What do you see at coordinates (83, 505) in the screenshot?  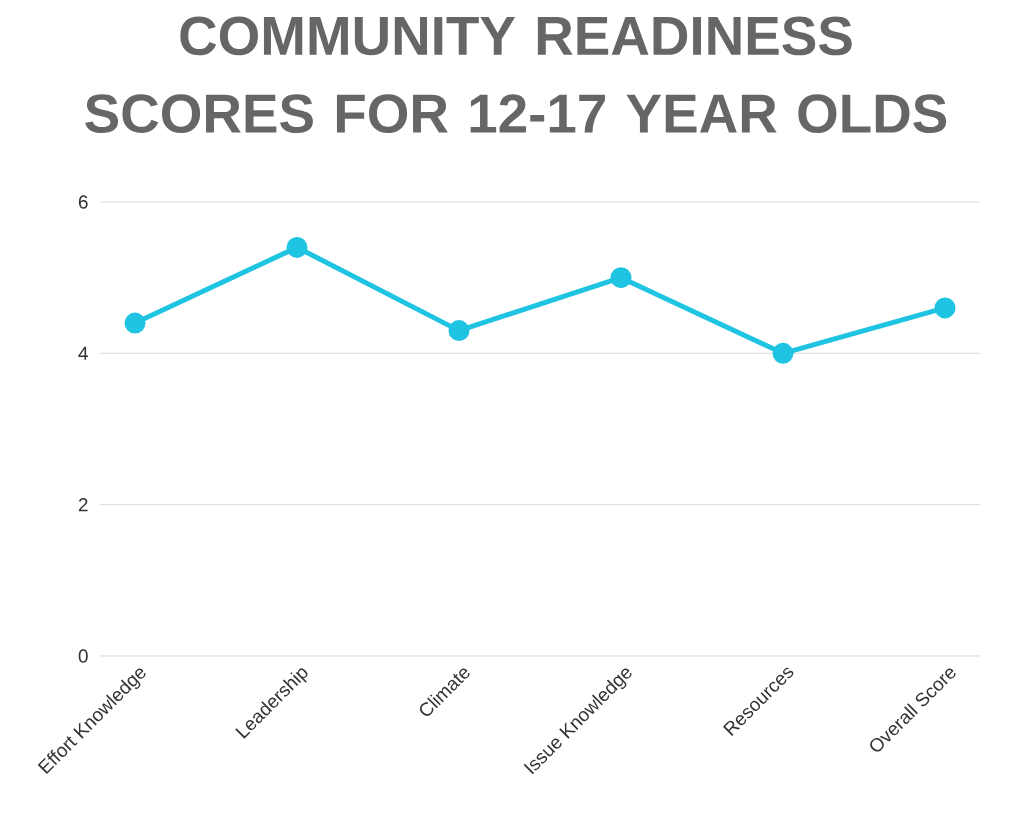 I see `y-tick-label: 2` at bounding box center [83, 505].